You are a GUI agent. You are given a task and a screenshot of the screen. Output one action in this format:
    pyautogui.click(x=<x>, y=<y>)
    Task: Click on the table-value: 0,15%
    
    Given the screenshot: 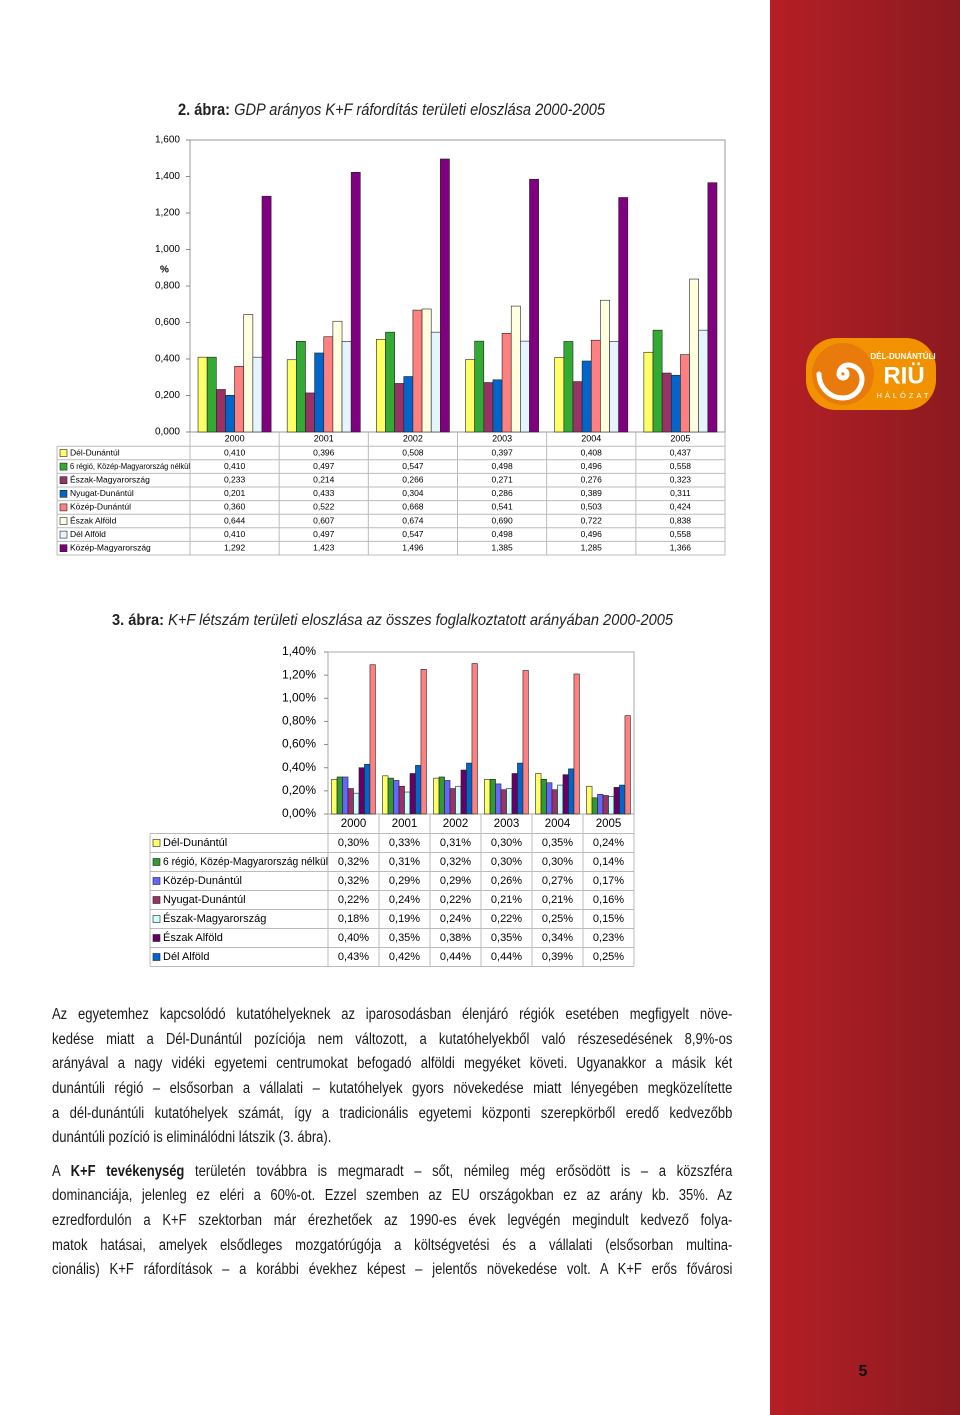 What is the action you would take?
    pyautogui.click(x=608, y=919)
    